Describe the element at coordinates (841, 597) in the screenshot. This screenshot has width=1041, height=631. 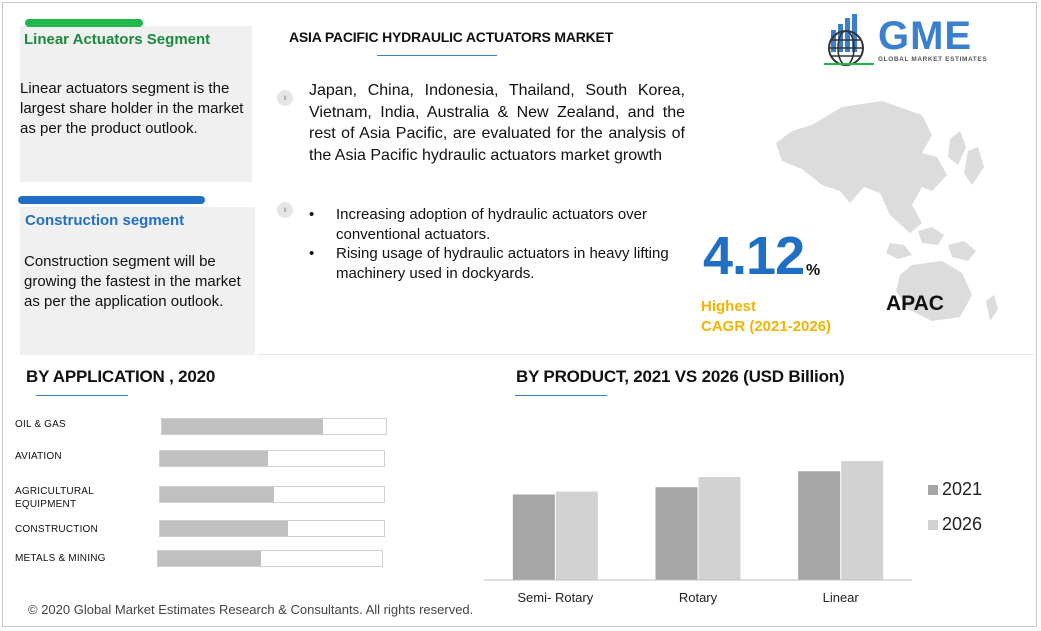
I see `x-tick-label: Linear` at that location.